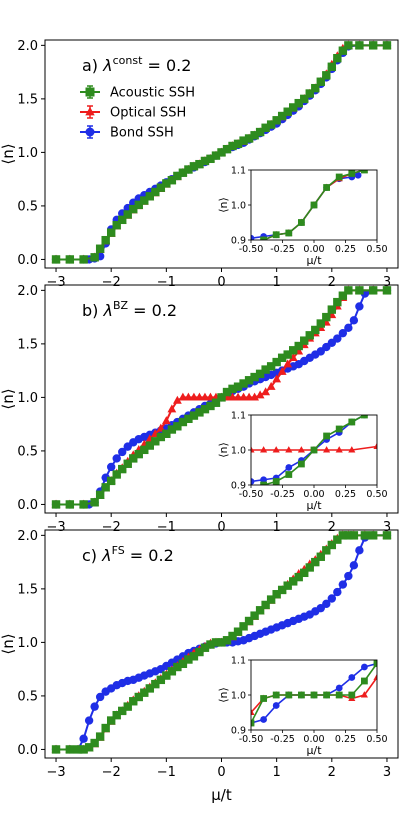  Describe the element at coordinates (313, 249) in the screenshot. I see `inset-x-tick-label: 0.00` at that location.